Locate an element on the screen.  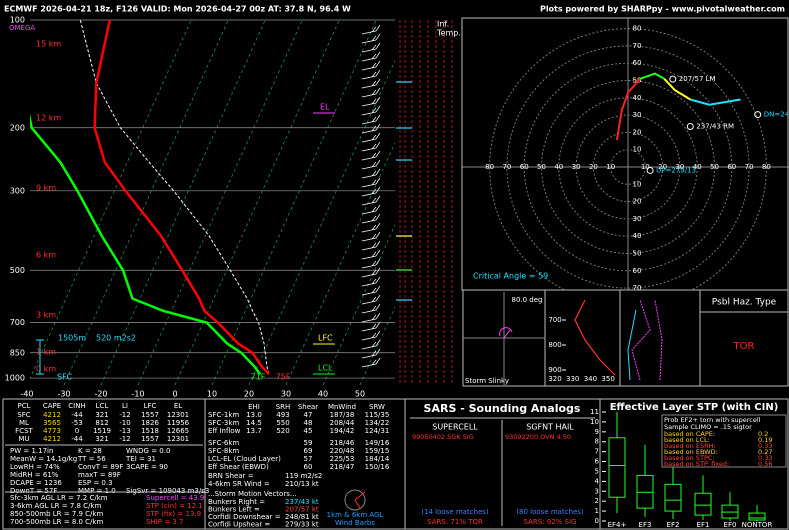
stp-title: Effective Layer STP (with CIN) is located at coordinates (694, 407).